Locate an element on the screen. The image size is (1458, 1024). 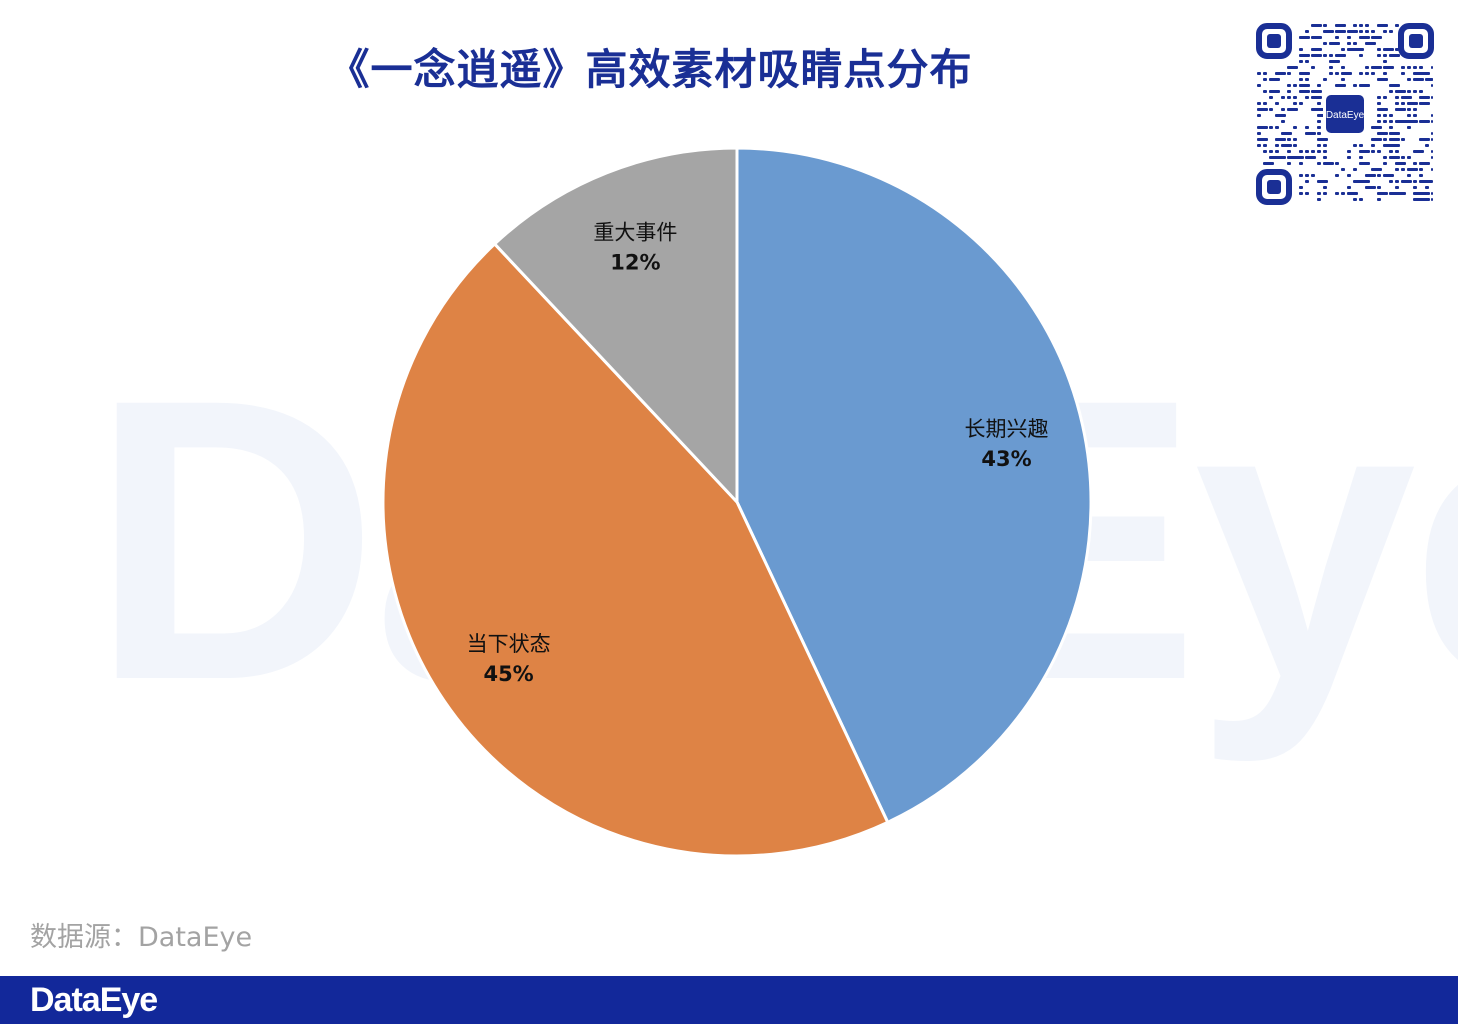
qr-code: DataEye is located at coordinates (1345, 114).